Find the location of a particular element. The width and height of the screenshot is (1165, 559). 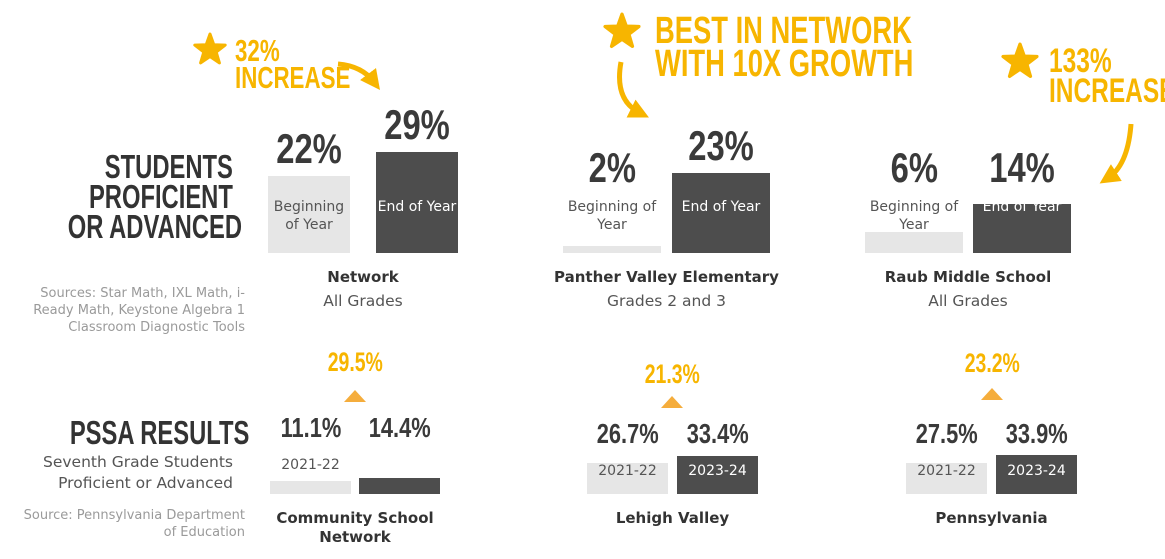

value-label: 26.7% is located at coordinates (627, 433).